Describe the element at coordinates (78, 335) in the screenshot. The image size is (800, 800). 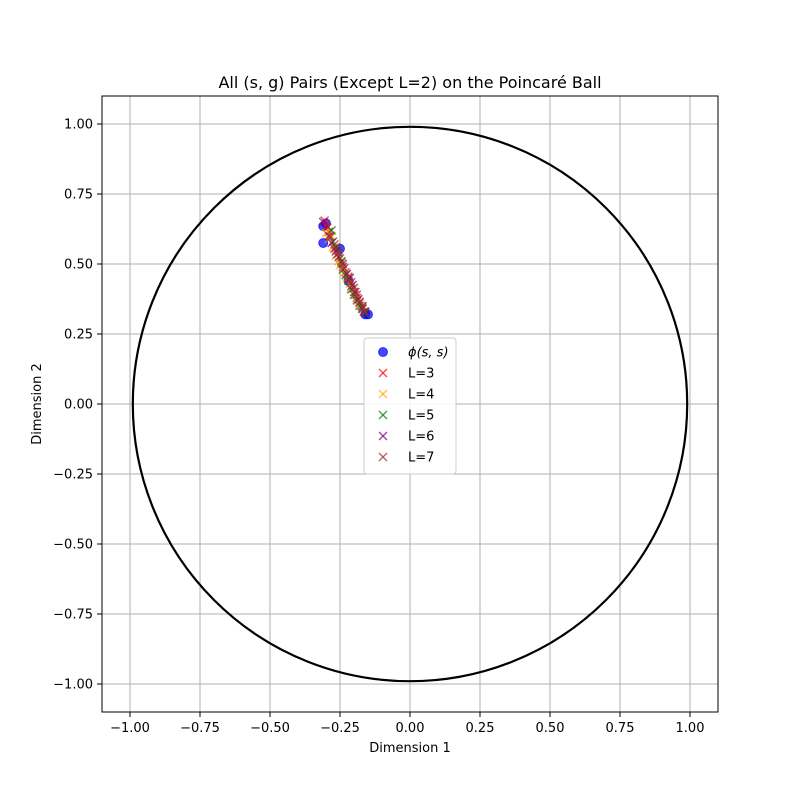
I see `y-tick-label: 0.25` at that location.